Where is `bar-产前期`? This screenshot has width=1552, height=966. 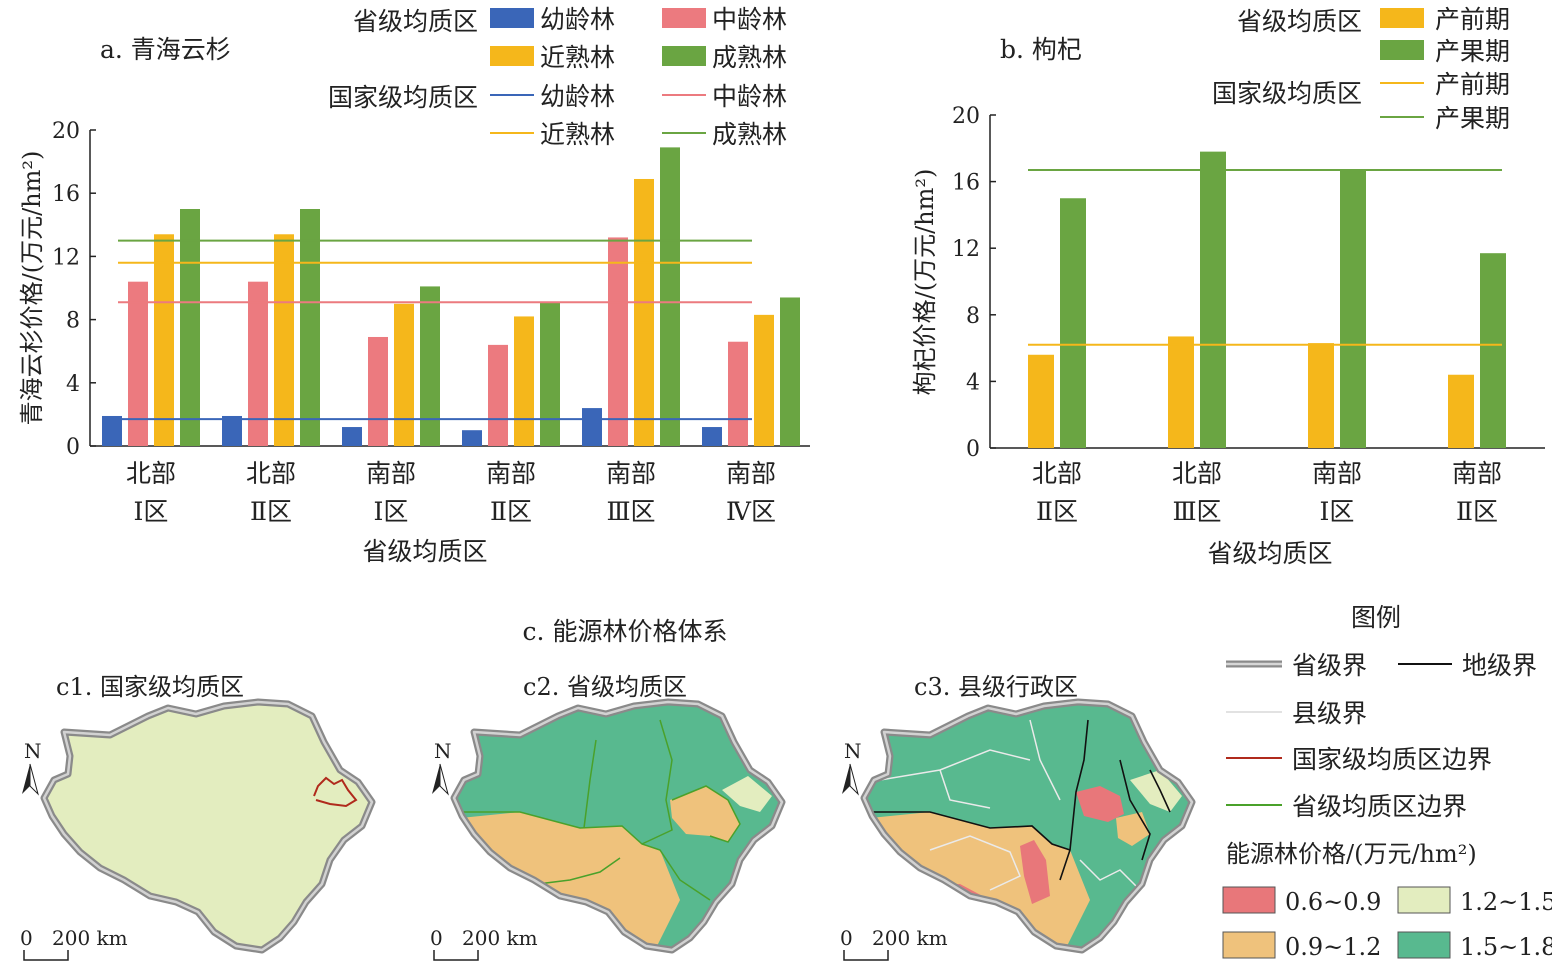 bar-产前期 is located at coordinates (1461, 411).